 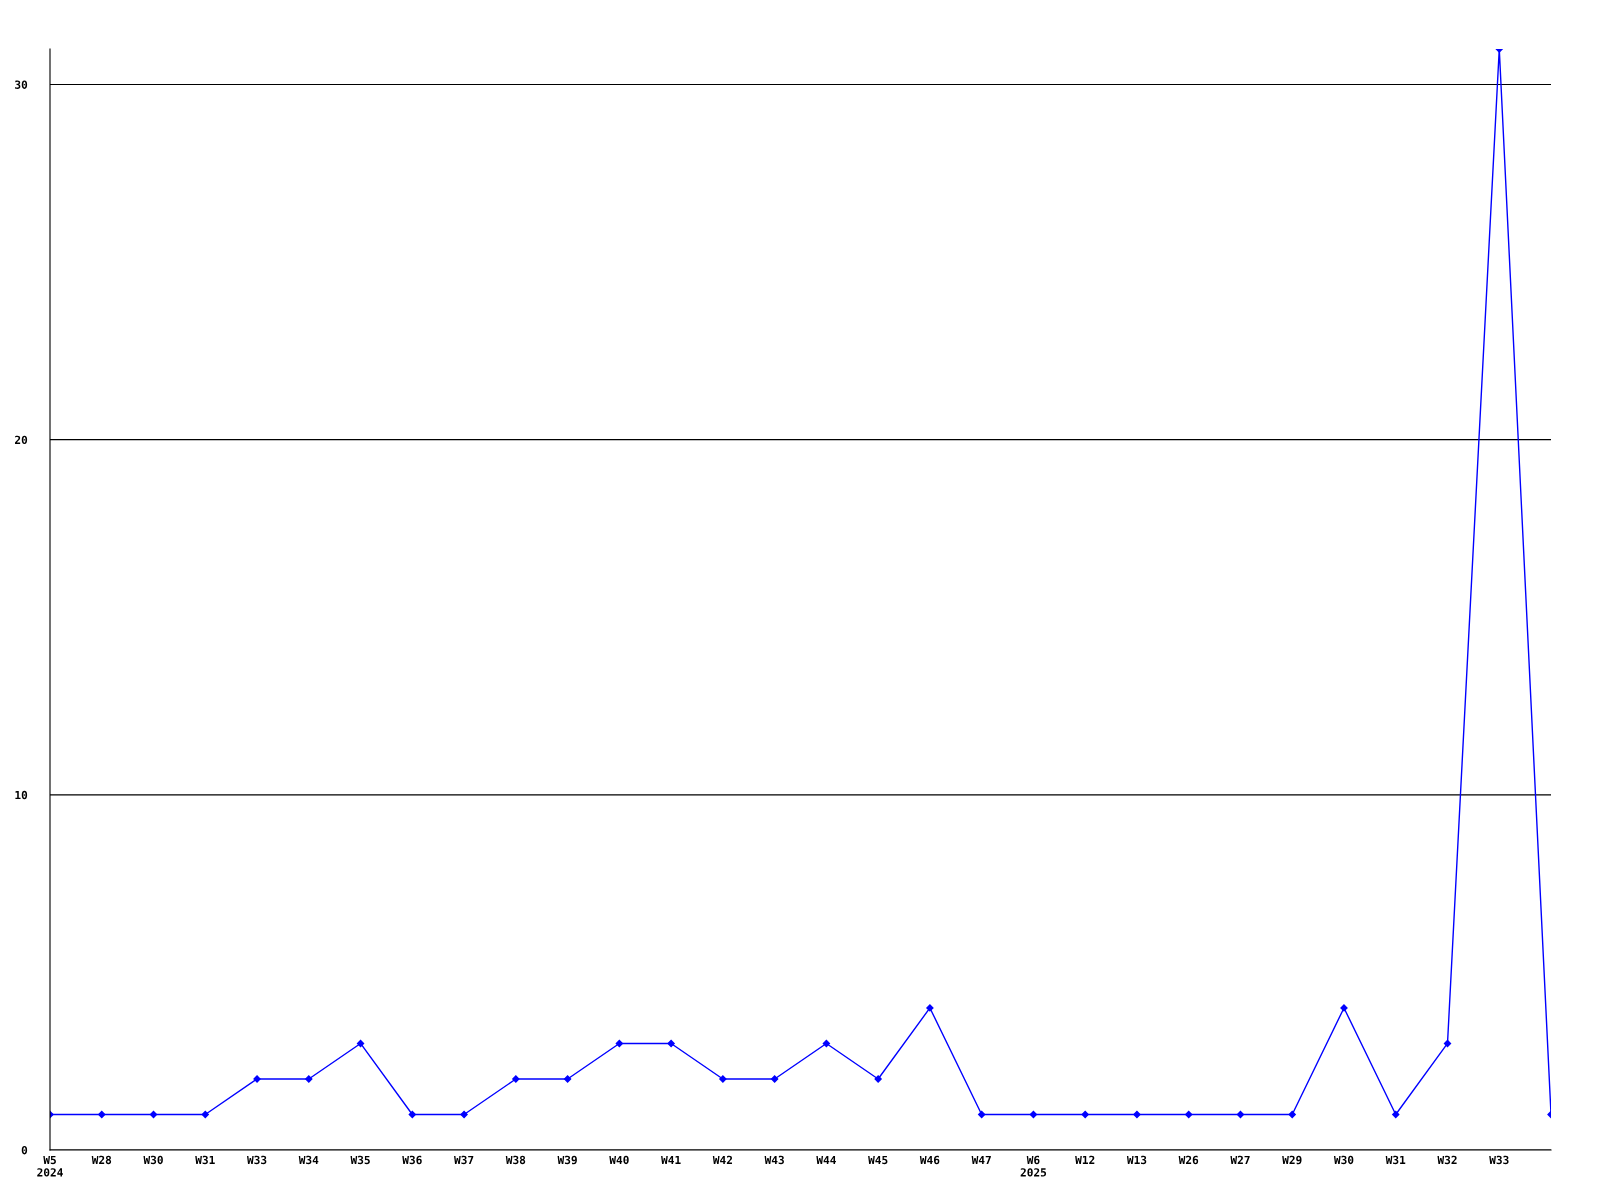 What do you see at coordinates (671, 1159) in the screenshot?
I see `x-tick-label: W41` at bounding box center [671, 1159].